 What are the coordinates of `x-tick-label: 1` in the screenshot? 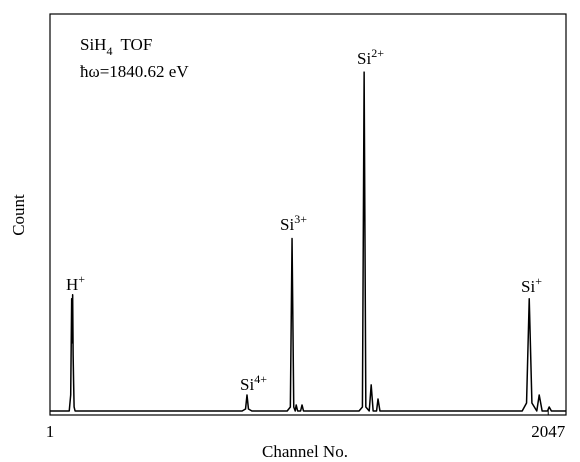 It's located at (50, 431).